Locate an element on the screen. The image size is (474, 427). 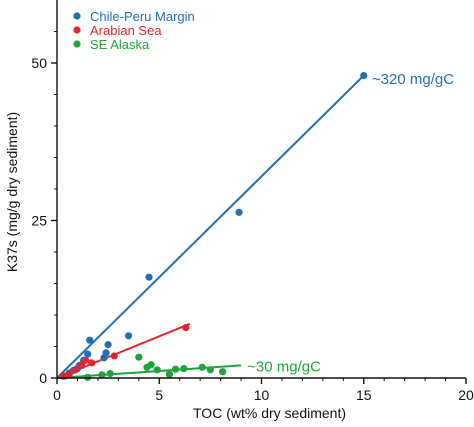
annotation-1: ~30 mg/gC is located at coordinates (284, 367).